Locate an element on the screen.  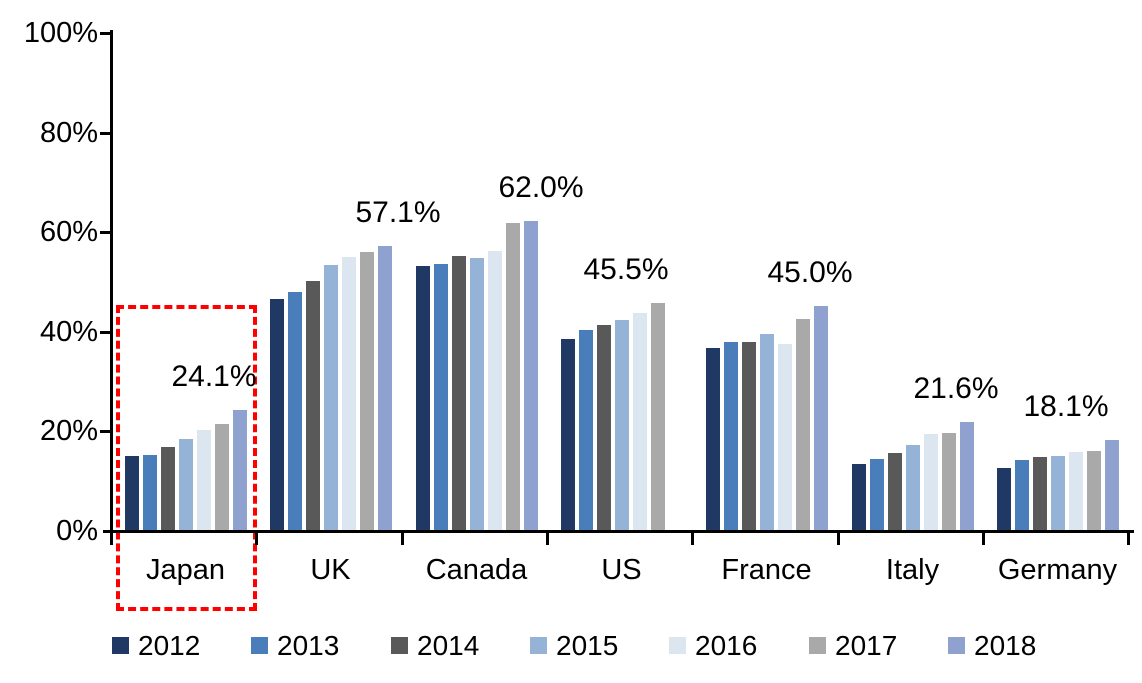
bar-group-japan: 24.1% Japan is located at coordinates (185, 292).